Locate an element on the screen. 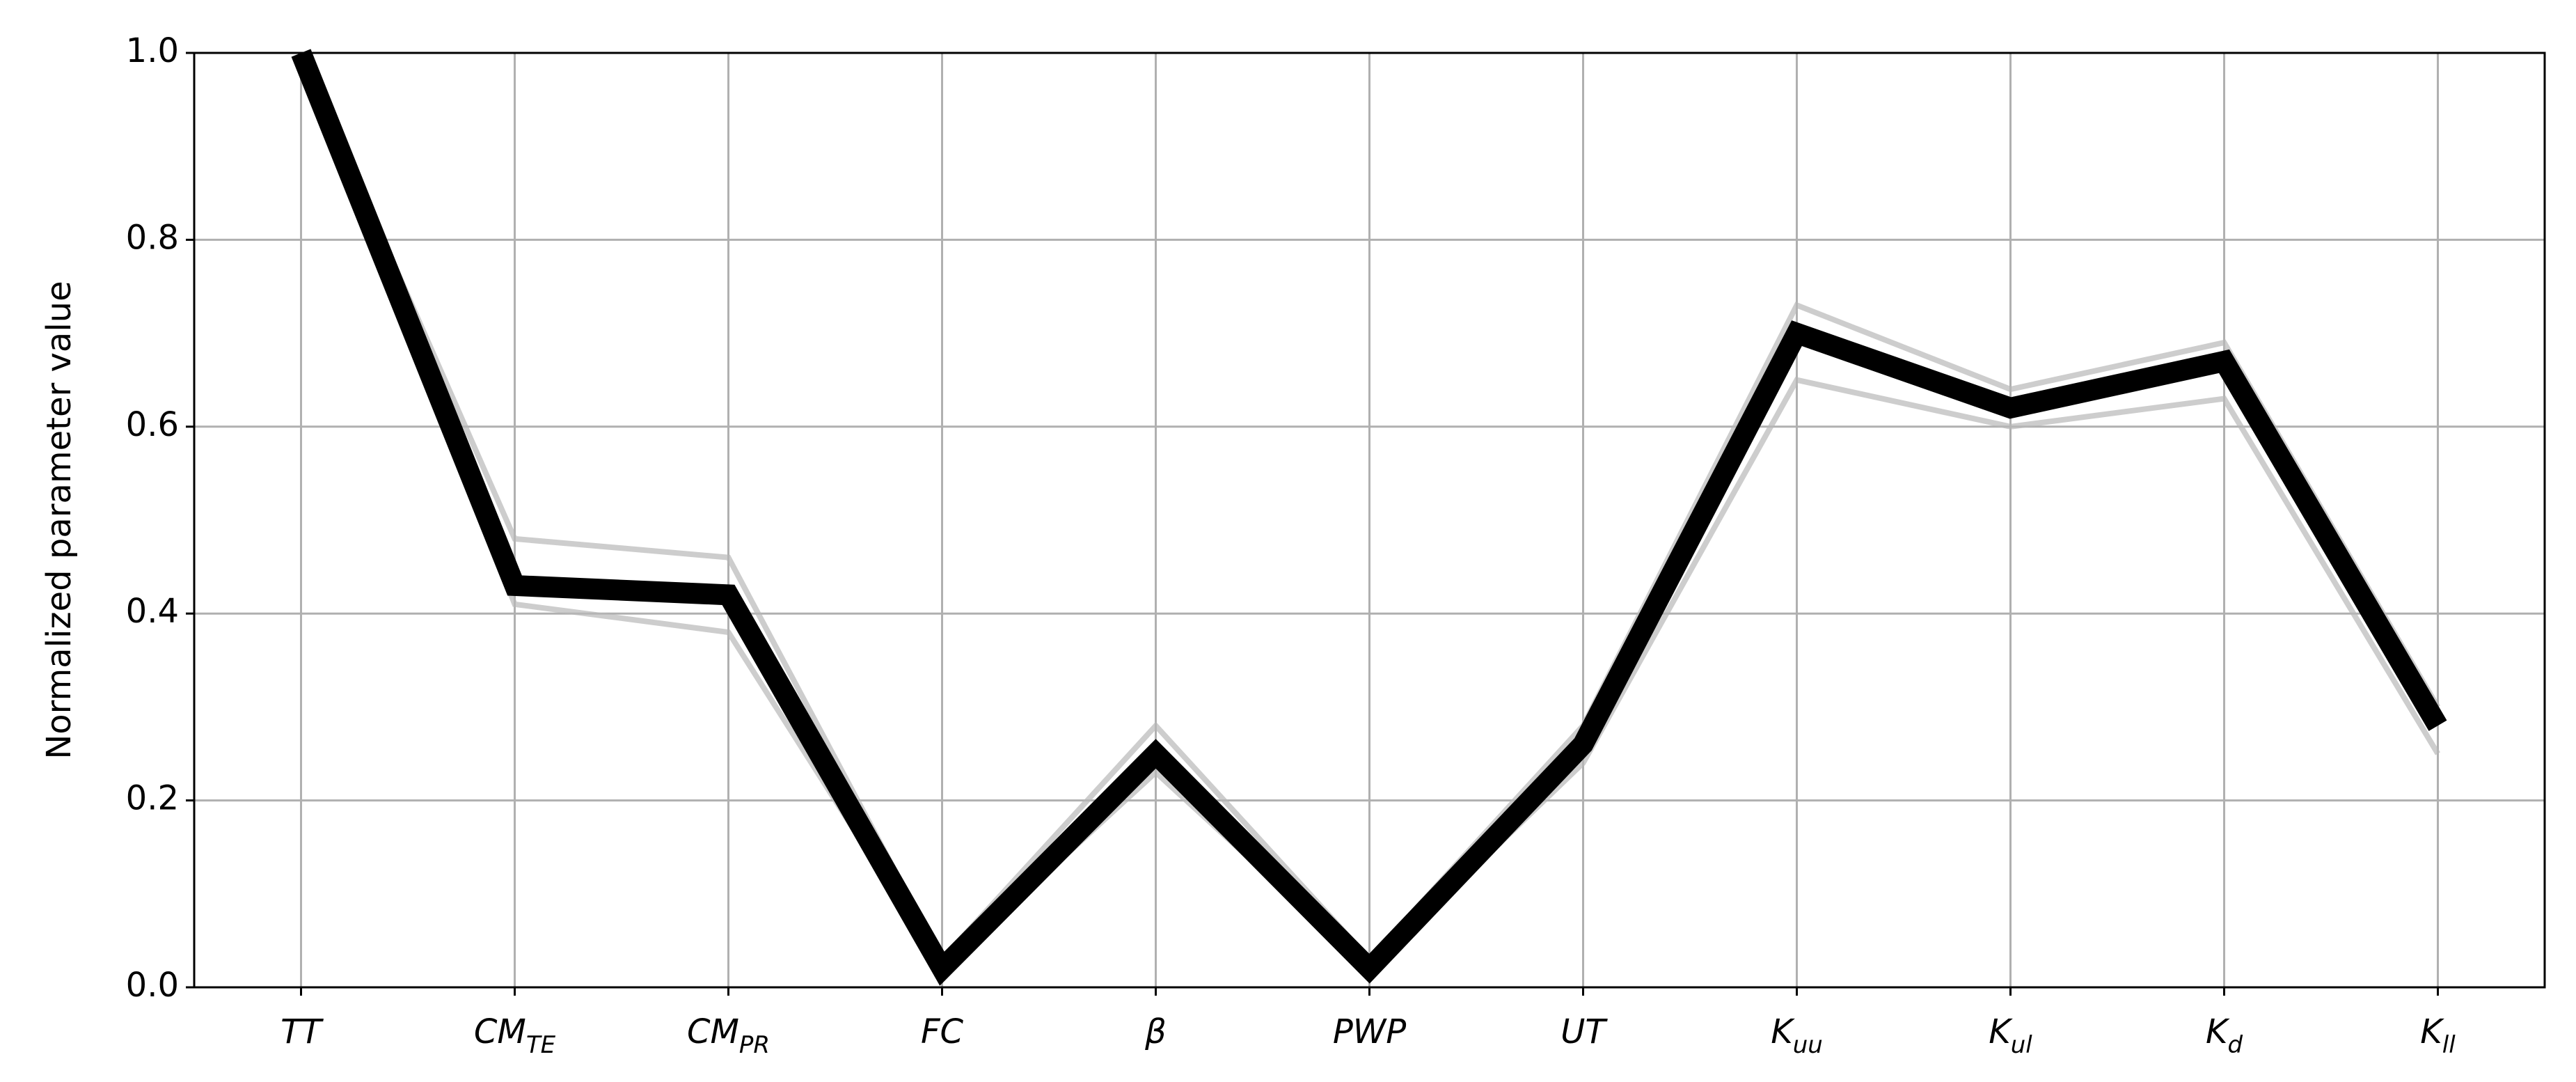 This screenshot has width=2576, height=1082. y-tick-label: 0.4 is located at coordinates (152, 611).